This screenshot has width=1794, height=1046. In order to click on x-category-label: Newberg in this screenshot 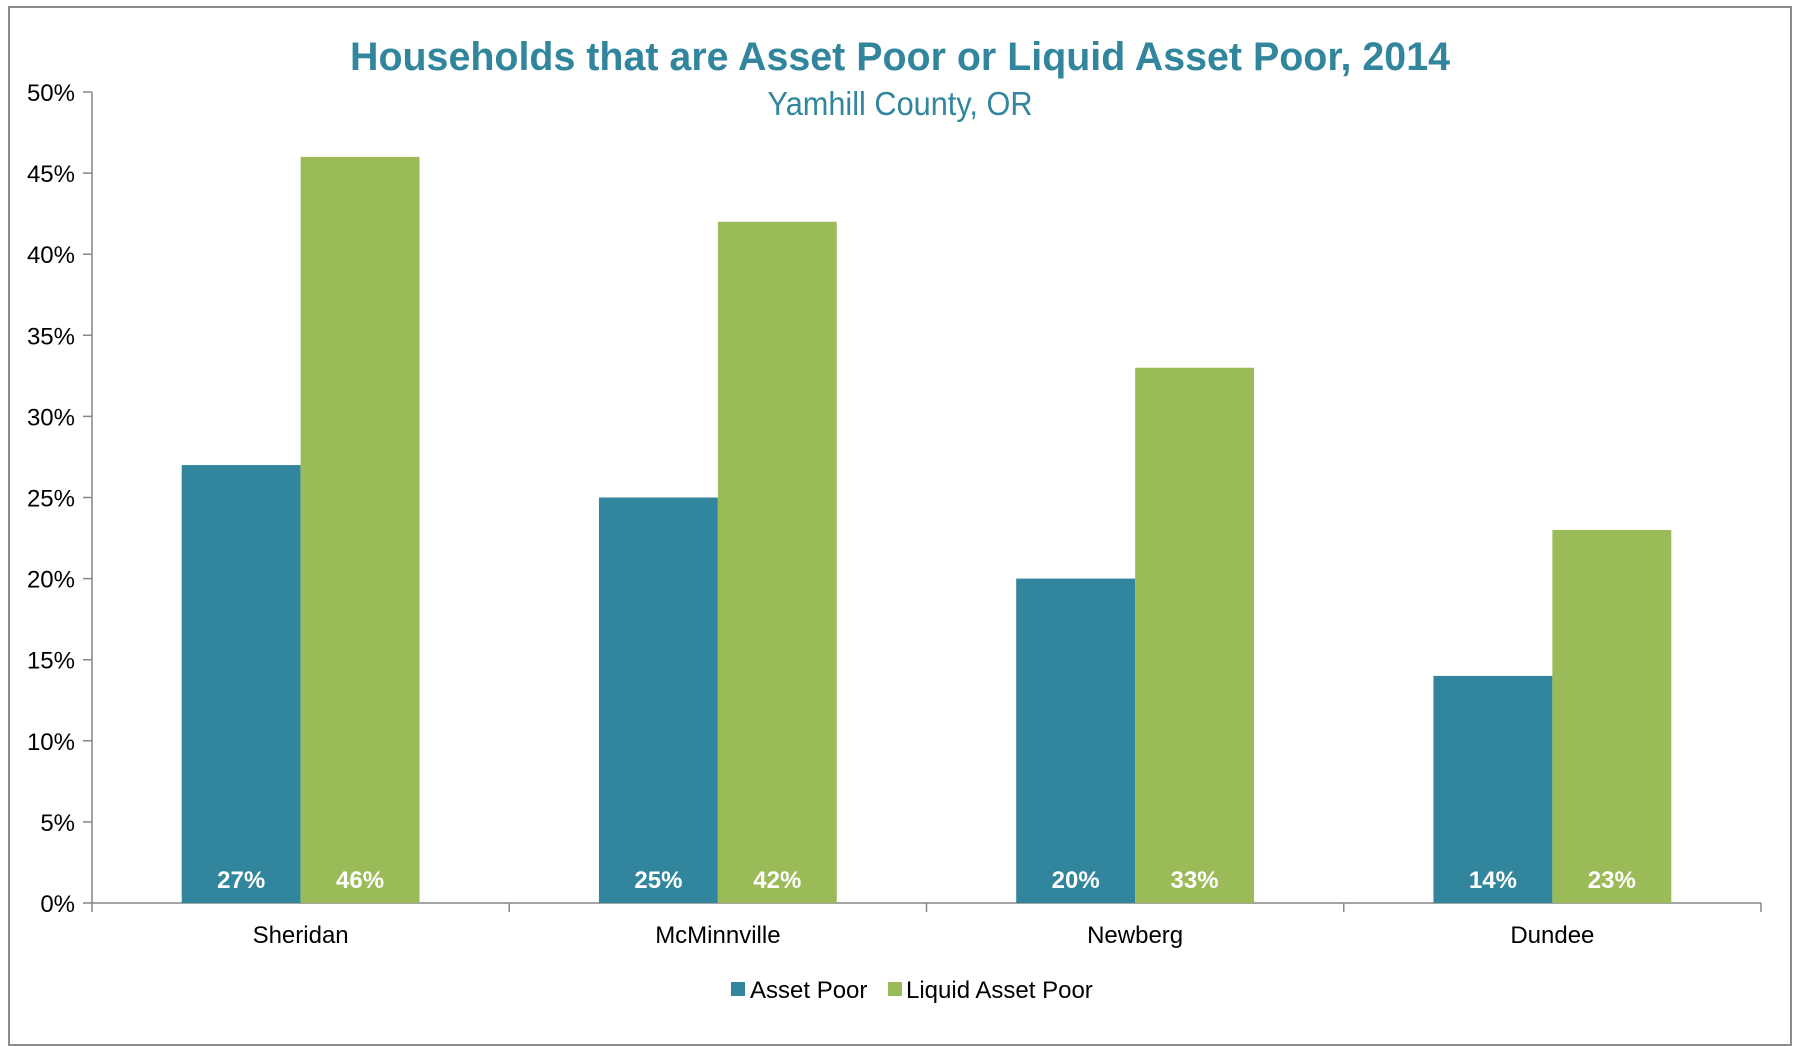, I will do `click(1135, 935)`.